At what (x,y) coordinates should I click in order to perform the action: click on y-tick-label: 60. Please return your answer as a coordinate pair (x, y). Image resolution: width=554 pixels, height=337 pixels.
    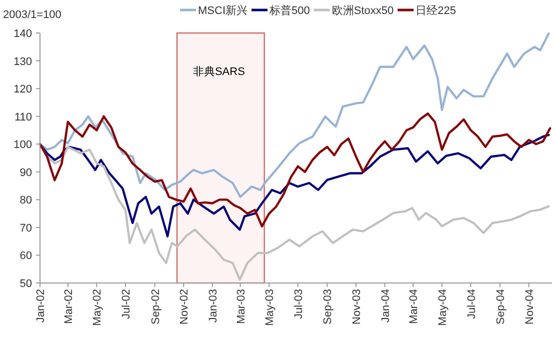
    Looking at the image, I should click on (26, 256).